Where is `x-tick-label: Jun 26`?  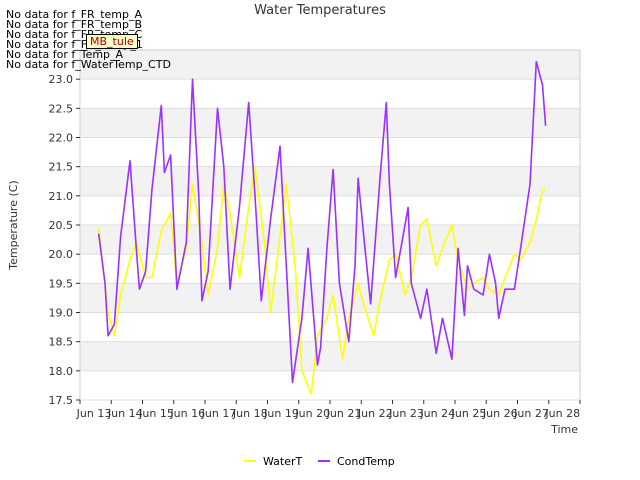 x-tick-label: Jun 26 is located at coordinates (500, 413).